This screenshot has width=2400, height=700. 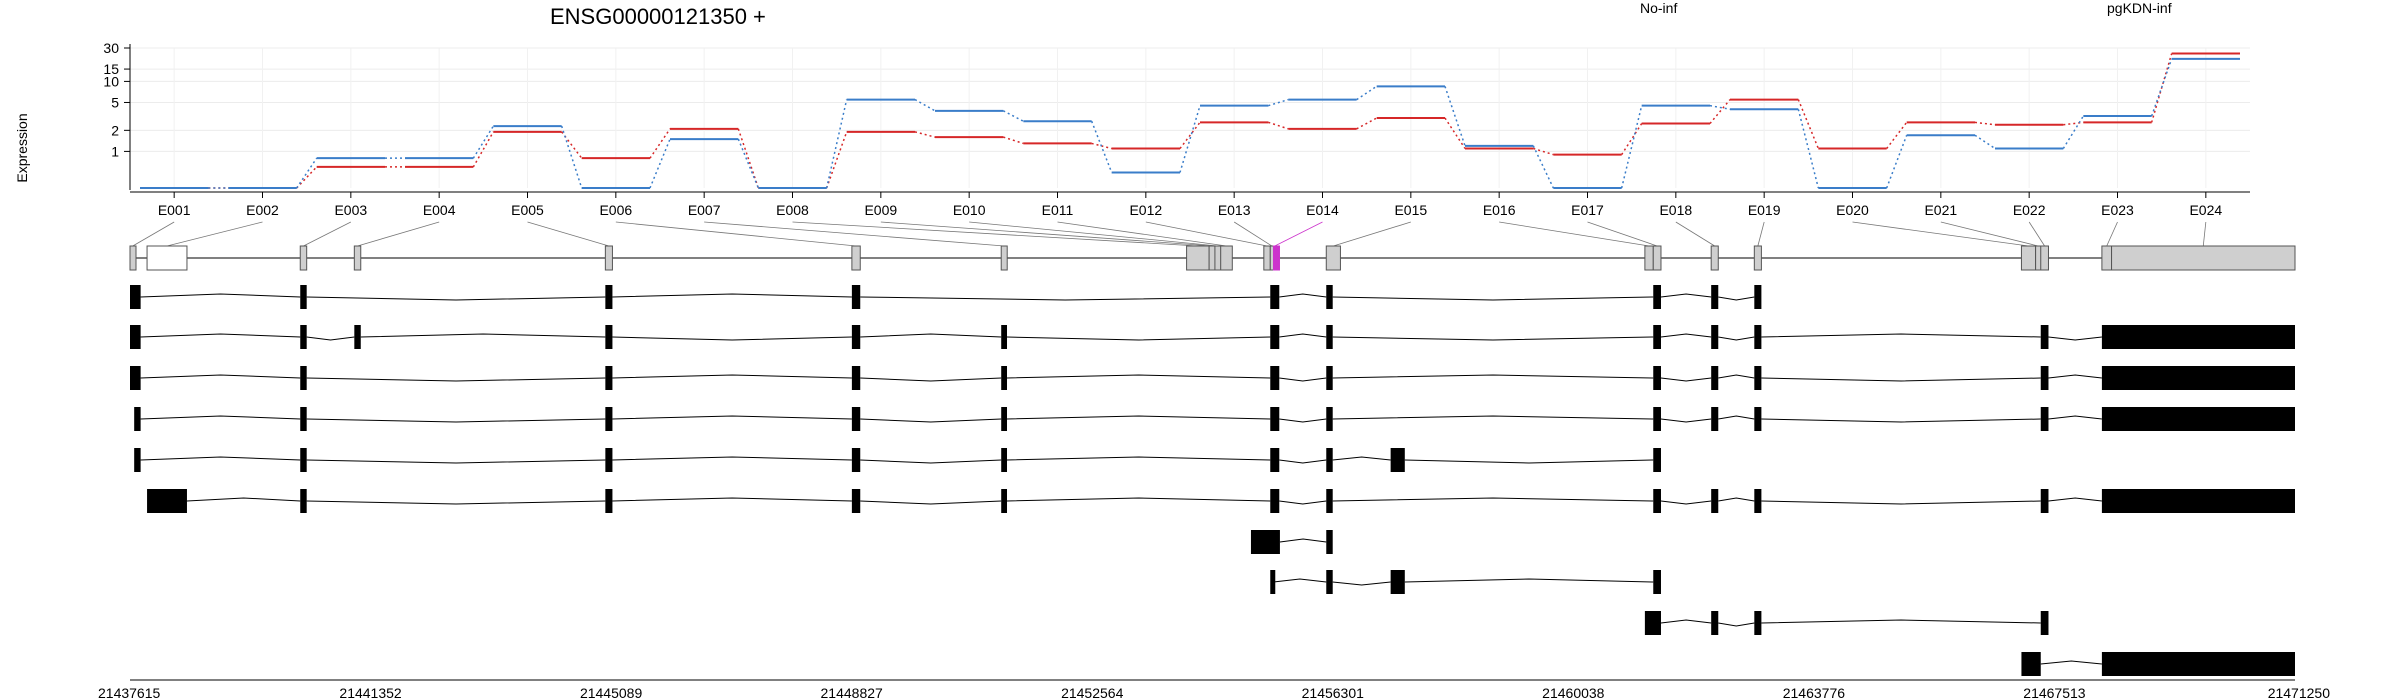 What do you see at coordinates (1333, 692) in the screenshot?
I see `genomic-tick-label: 21456301` at bounding box center [1333, 692].